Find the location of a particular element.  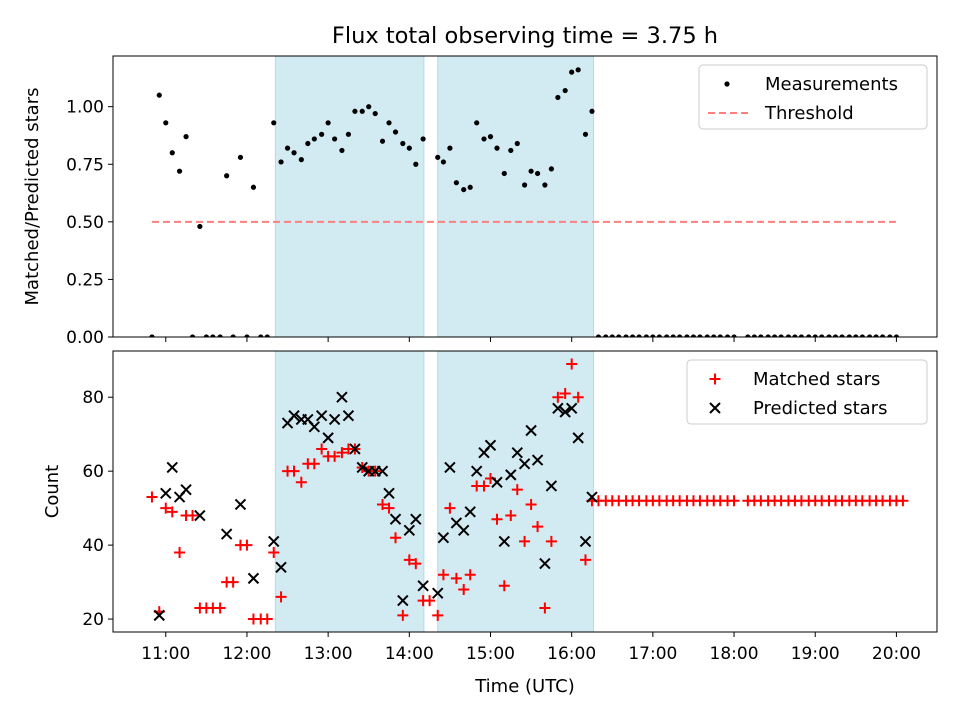

x-tick-label: 17:00 is located at coordinates (652, 654).